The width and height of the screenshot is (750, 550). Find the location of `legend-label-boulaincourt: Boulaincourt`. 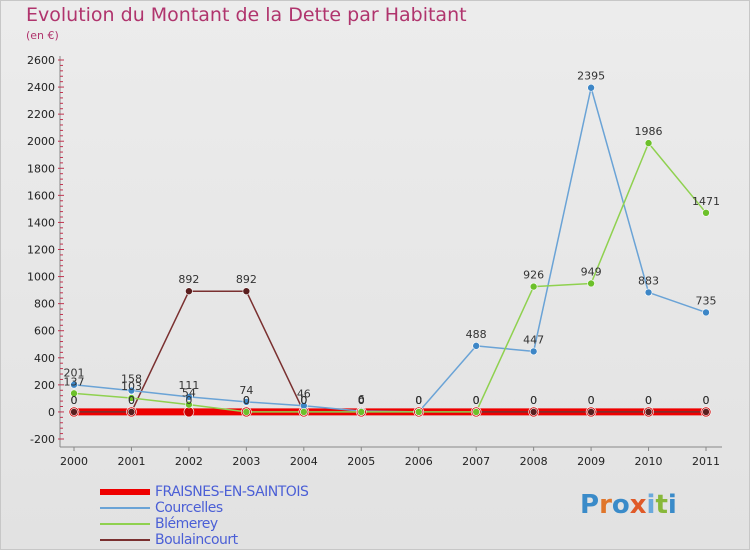

legend-label-boulaincourt: Boulaincourt is located at coordinates (196, 540).